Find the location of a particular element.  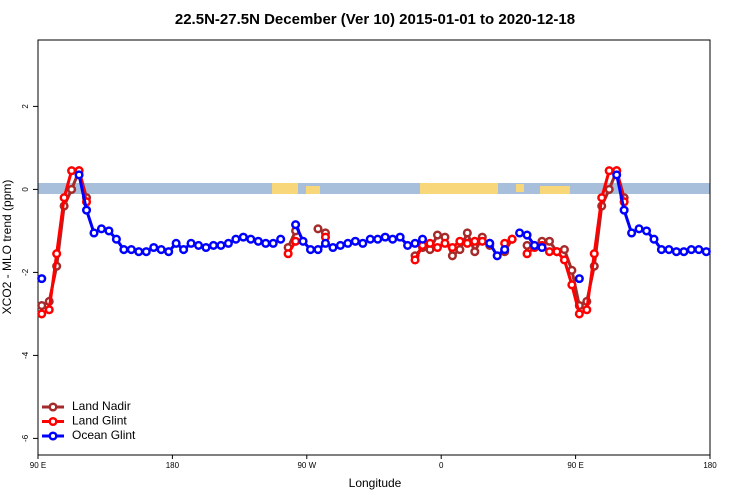

ocean-strip is located at coordinates (374, 188).